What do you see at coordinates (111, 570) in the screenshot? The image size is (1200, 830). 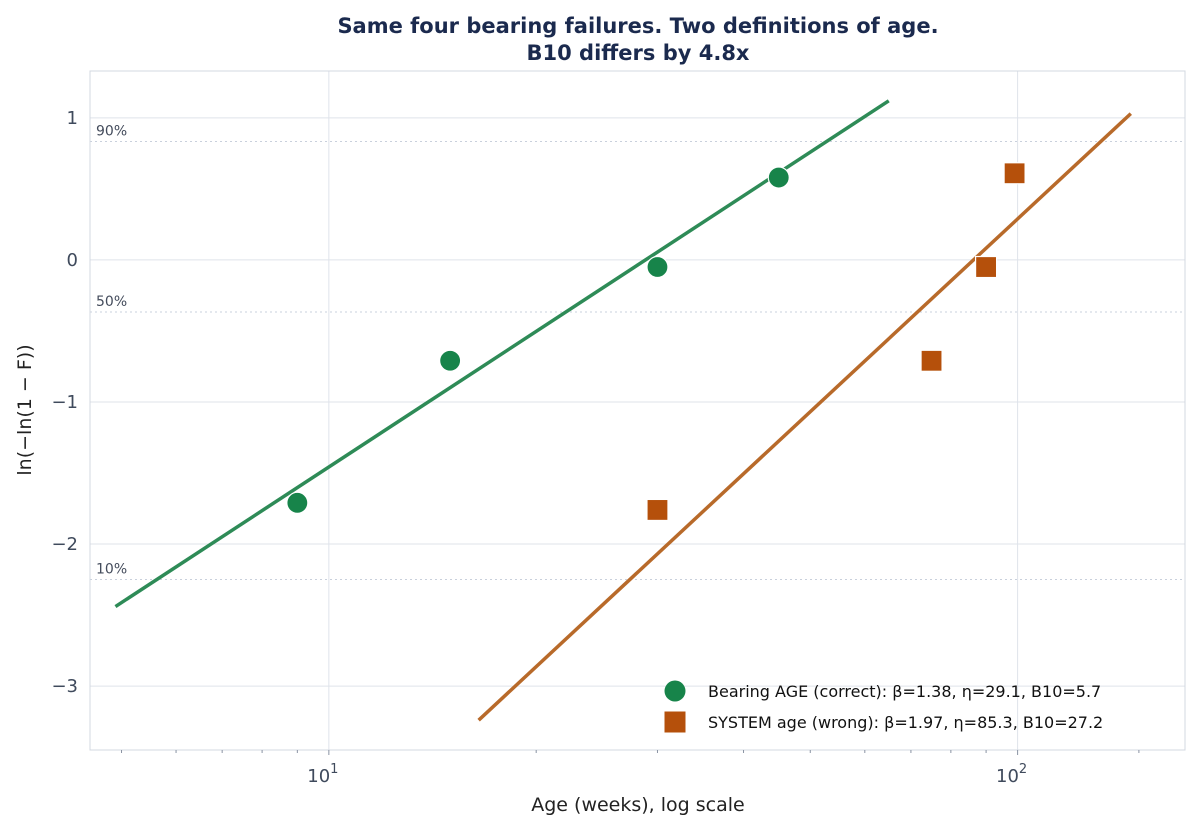 I see `reference-label: 10%` at bounding box center [111, 570].